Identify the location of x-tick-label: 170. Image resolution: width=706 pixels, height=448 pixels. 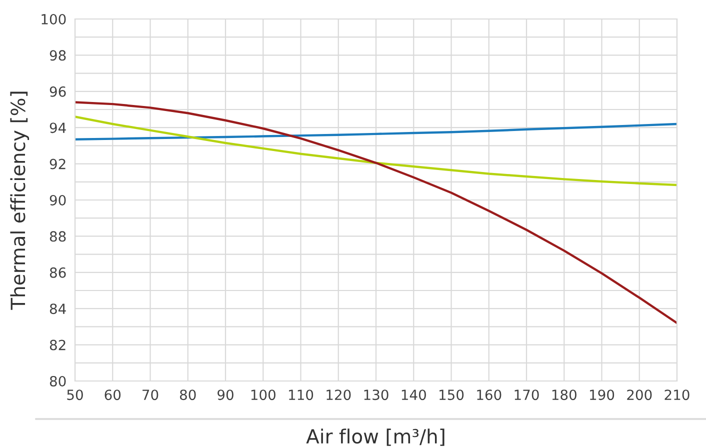
(526, 395).